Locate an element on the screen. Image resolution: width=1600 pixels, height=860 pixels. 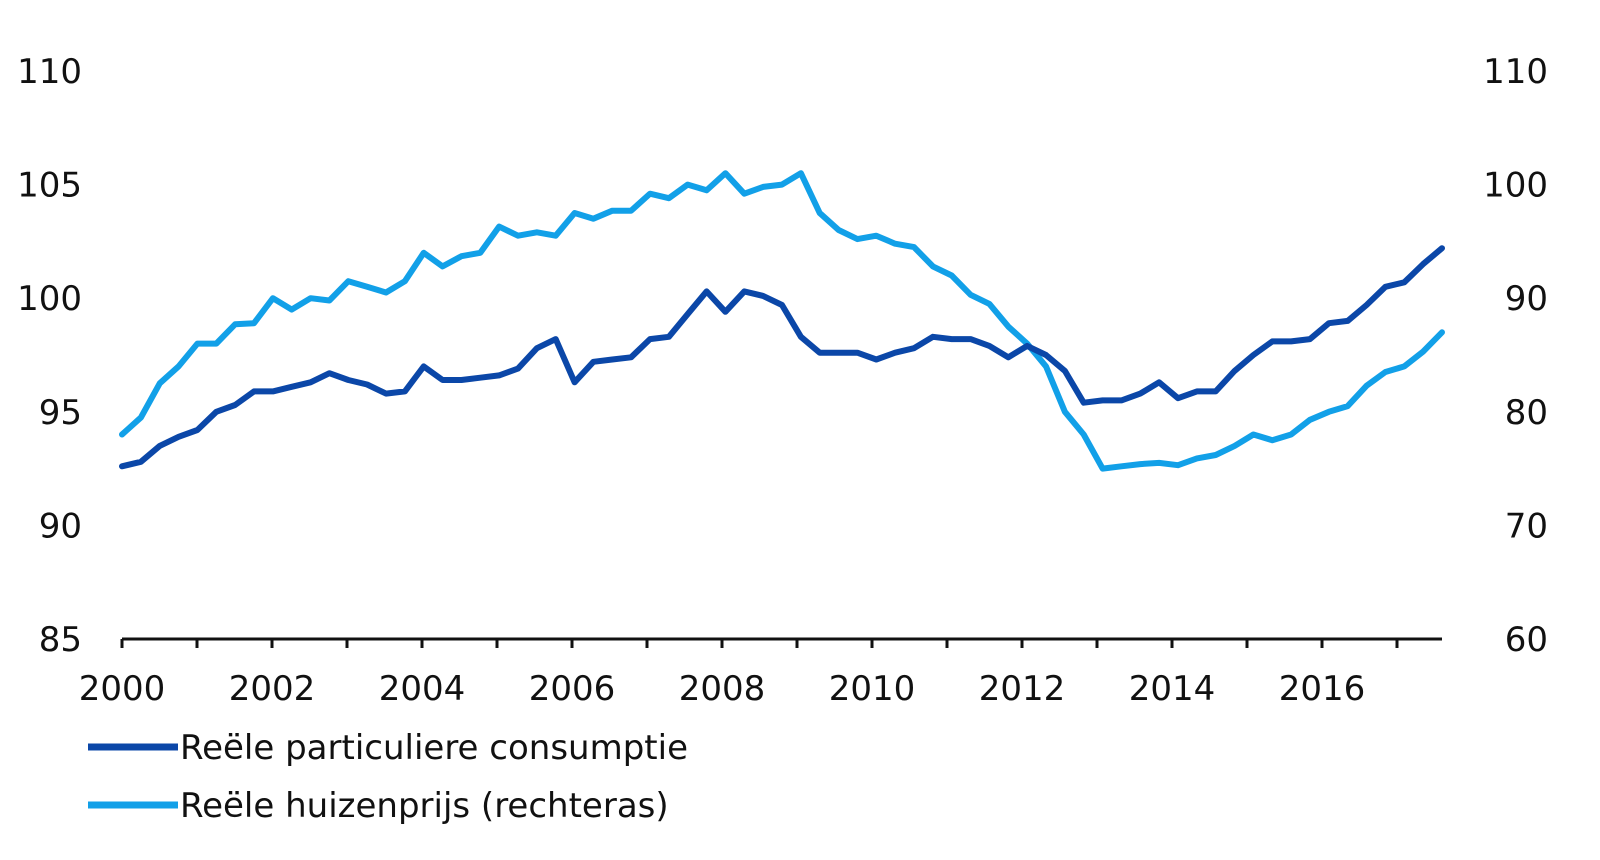
x-axis-tick-label: 2008 is located at coordinates (722, 689).